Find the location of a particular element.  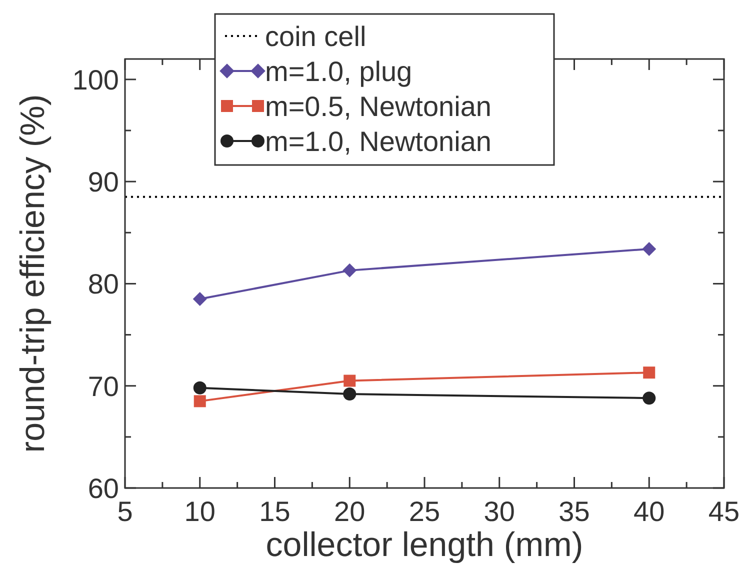

x-tick-label: 40 is located at coordinates (649, 511).